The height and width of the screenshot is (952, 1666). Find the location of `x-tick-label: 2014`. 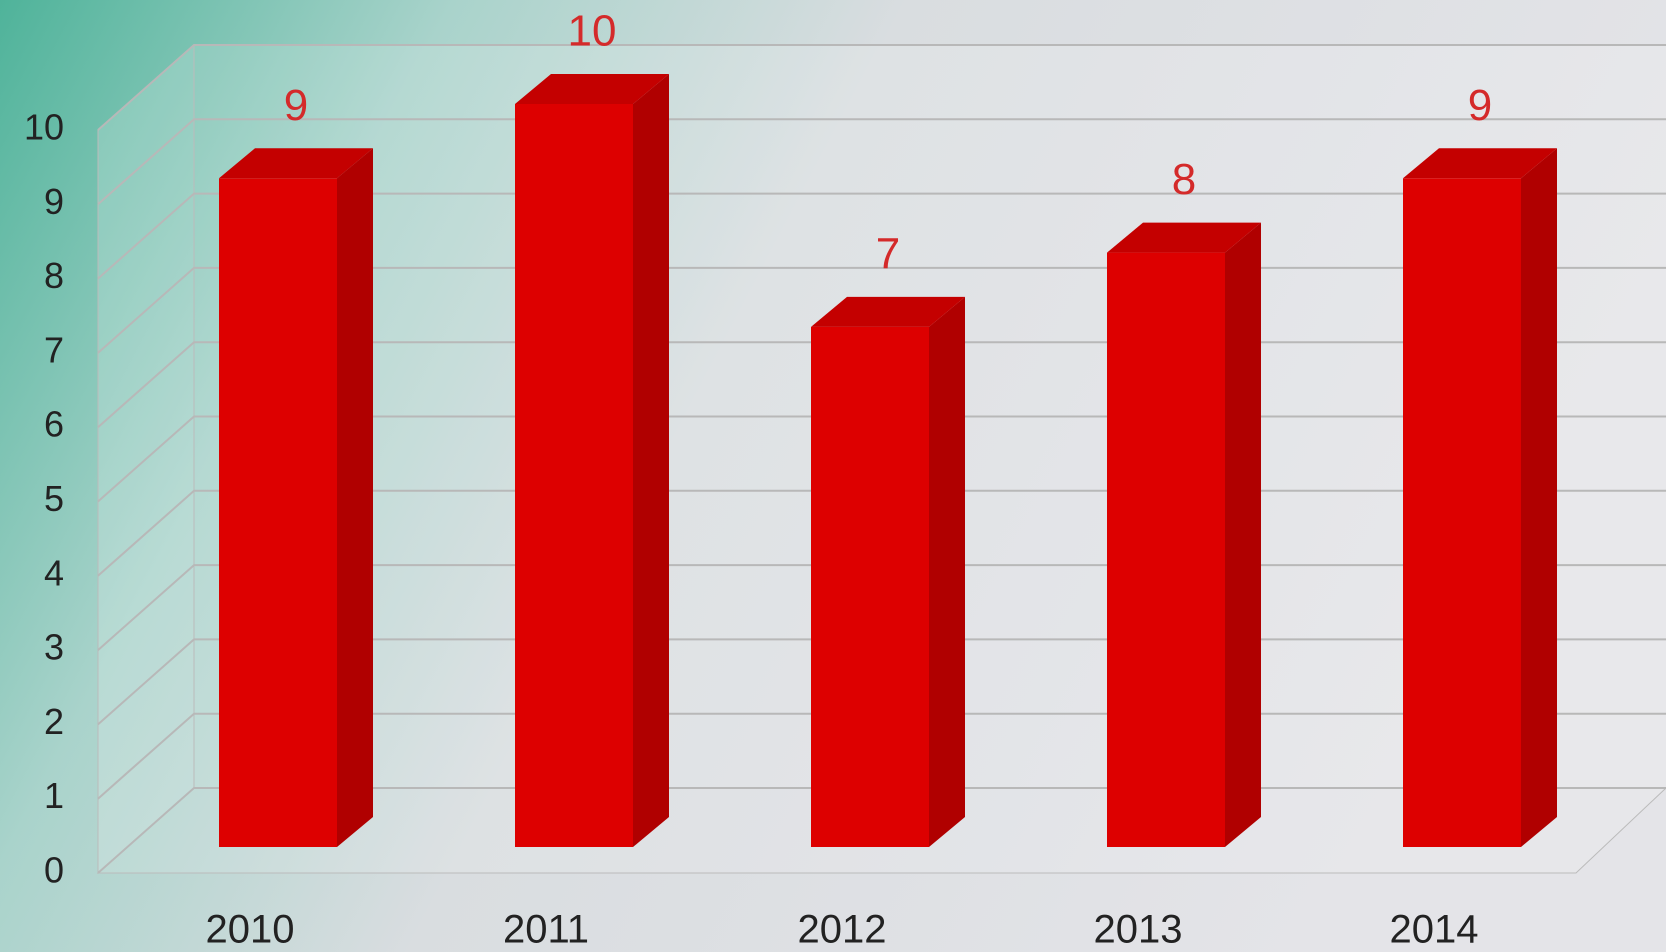

x-tick-label: 2014 is located at coordinates (1434, 930).